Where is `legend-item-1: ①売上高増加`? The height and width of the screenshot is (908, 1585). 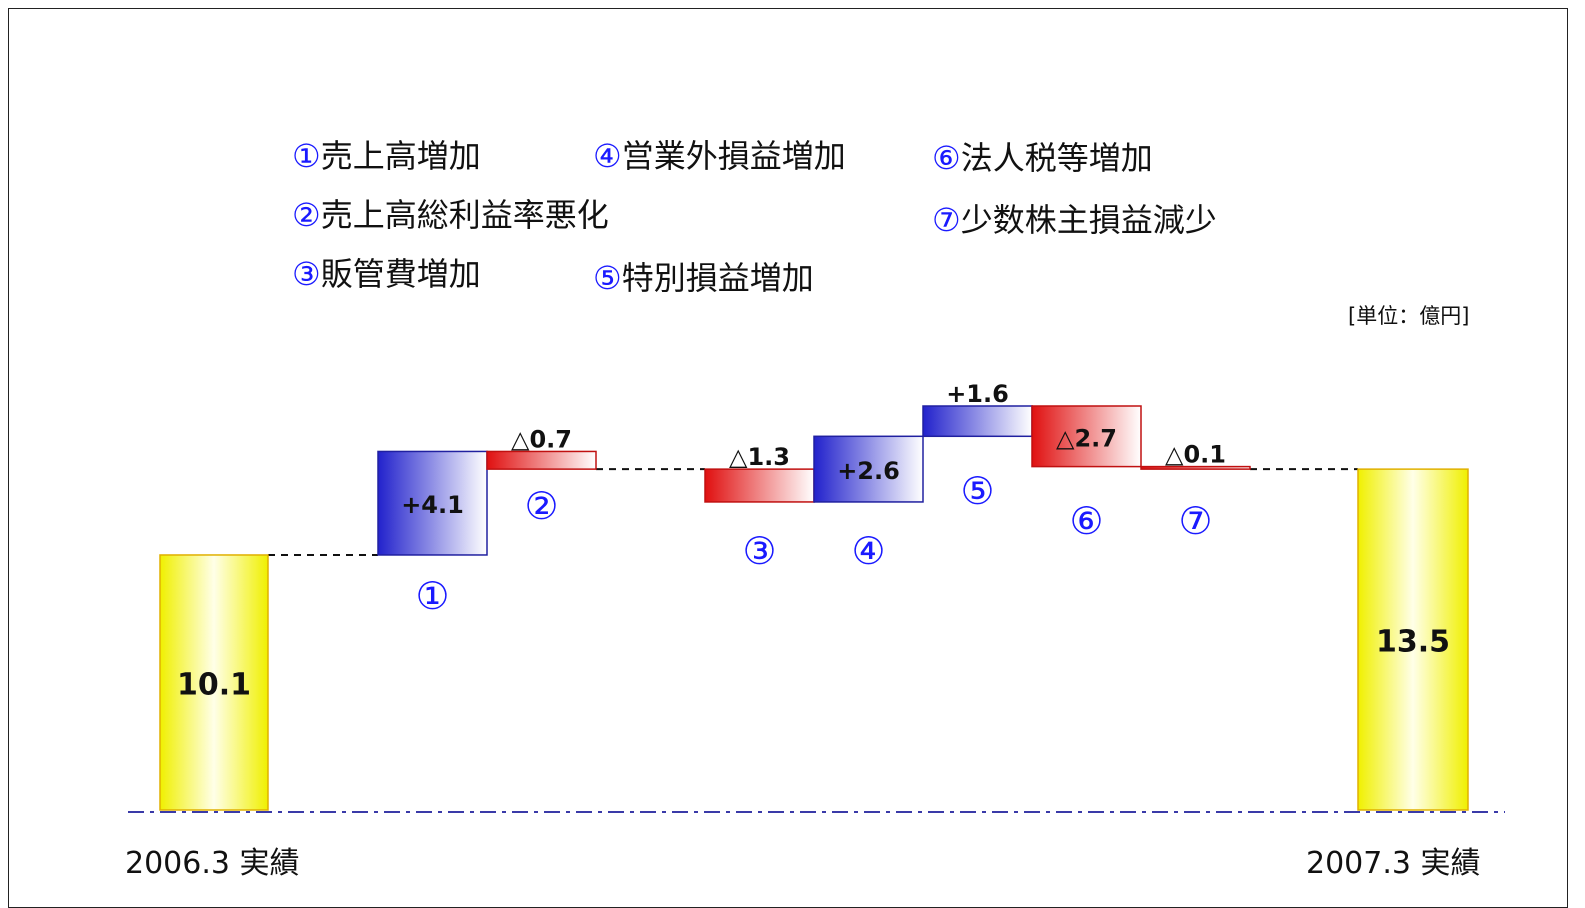 legend-item-1: ①売上高増加 is located at coordinates (386, 156).